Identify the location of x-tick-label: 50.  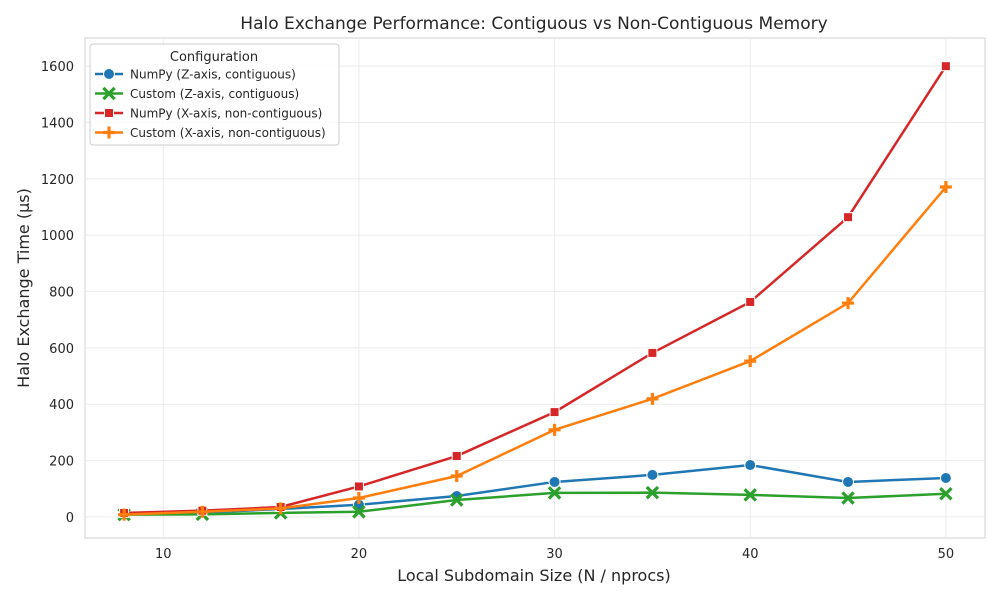
(946, 554).